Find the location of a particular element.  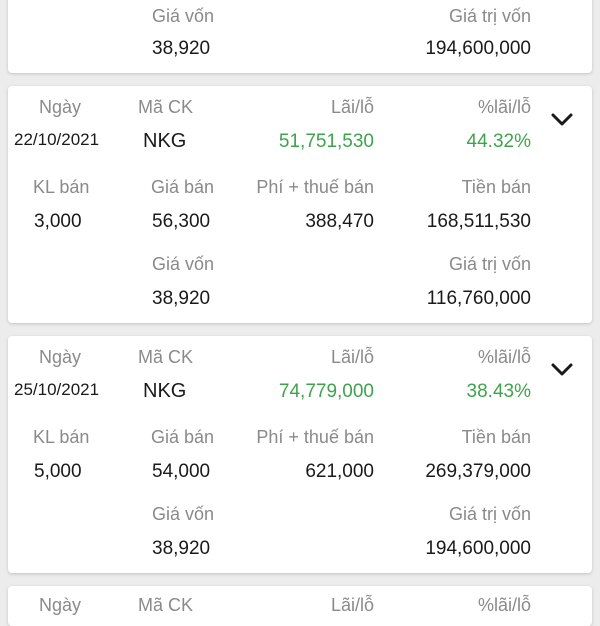

profit-pct-value: 44.32% is located at coordinates (498, 141).